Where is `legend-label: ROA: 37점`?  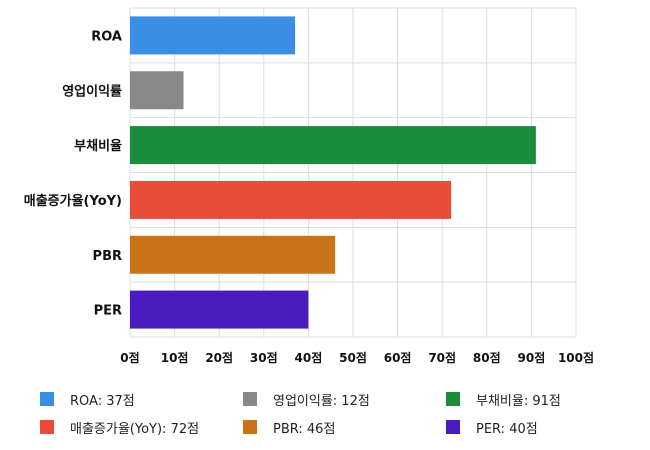
legend-label: ROA: 37점 is located at coordinates (102, 401).